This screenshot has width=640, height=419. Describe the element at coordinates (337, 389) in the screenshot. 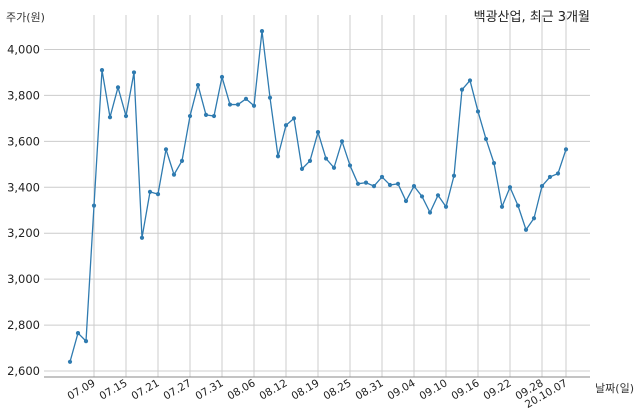

I see `x-tick-label: 08.25` at that location.